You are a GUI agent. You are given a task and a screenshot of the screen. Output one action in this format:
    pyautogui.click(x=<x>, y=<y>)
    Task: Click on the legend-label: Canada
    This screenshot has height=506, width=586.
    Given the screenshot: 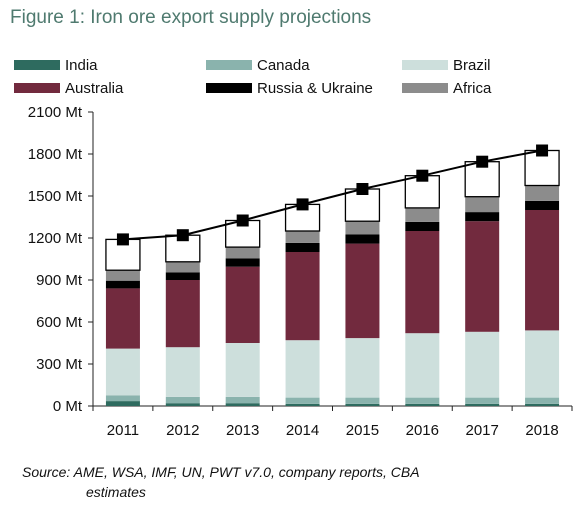 What is the action you would take?
    pyautogui.click(x=283, y=65)
    